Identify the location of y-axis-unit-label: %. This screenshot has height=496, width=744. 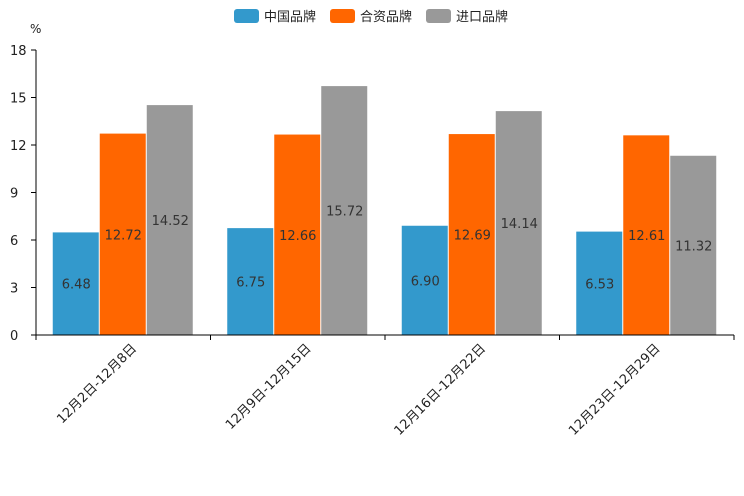
(35, 29).